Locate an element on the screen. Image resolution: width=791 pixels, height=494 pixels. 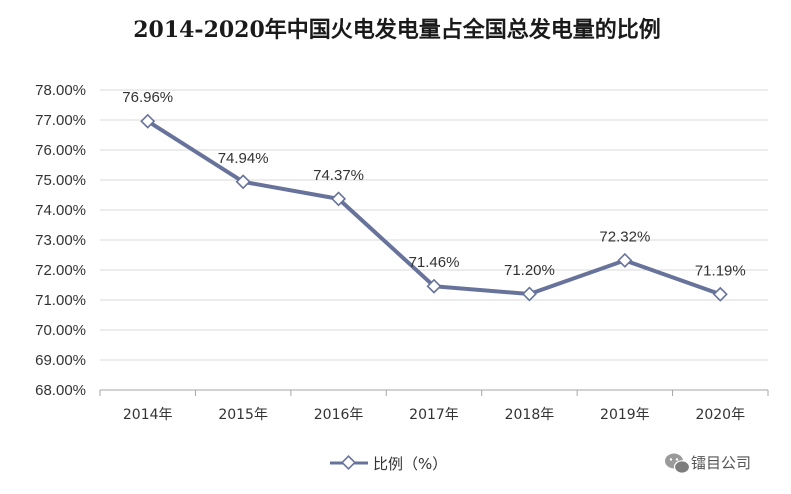
y-tick-label: 69.00% is located at coordinates (60, 360).